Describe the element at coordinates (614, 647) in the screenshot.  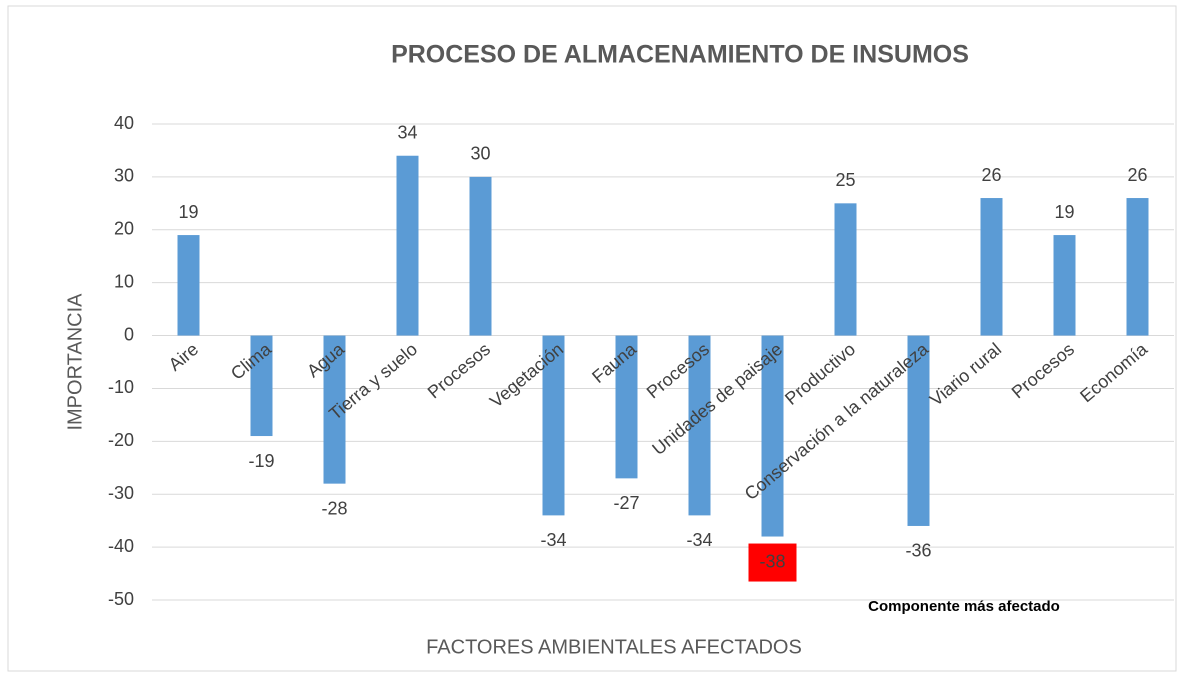
I see `x-axis-title: FACTORES AMBIENTALES AFECTADOS` at that location.